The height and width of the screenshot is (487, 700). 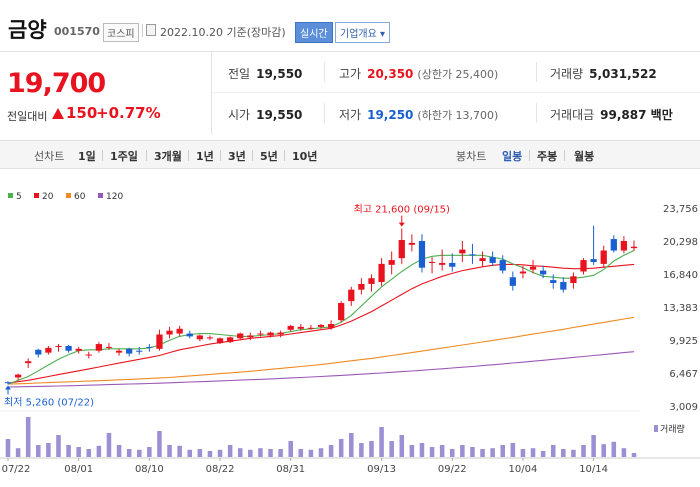 I want to click on period-1y: 1년, so click(x=205, y=156).